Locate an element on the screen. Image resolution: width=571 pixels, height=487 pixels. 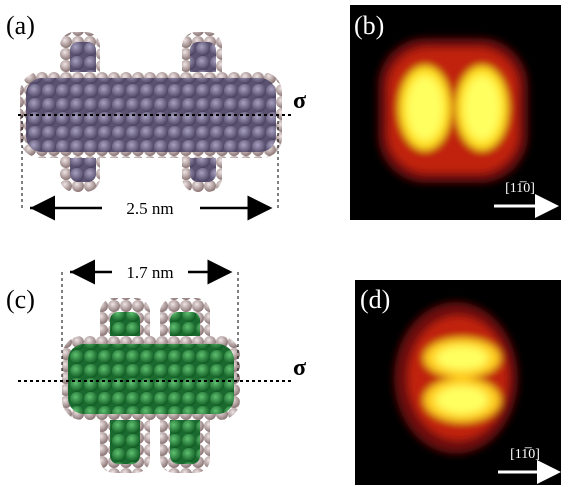
panel-label: (c) is located at coordinates (20, 299).